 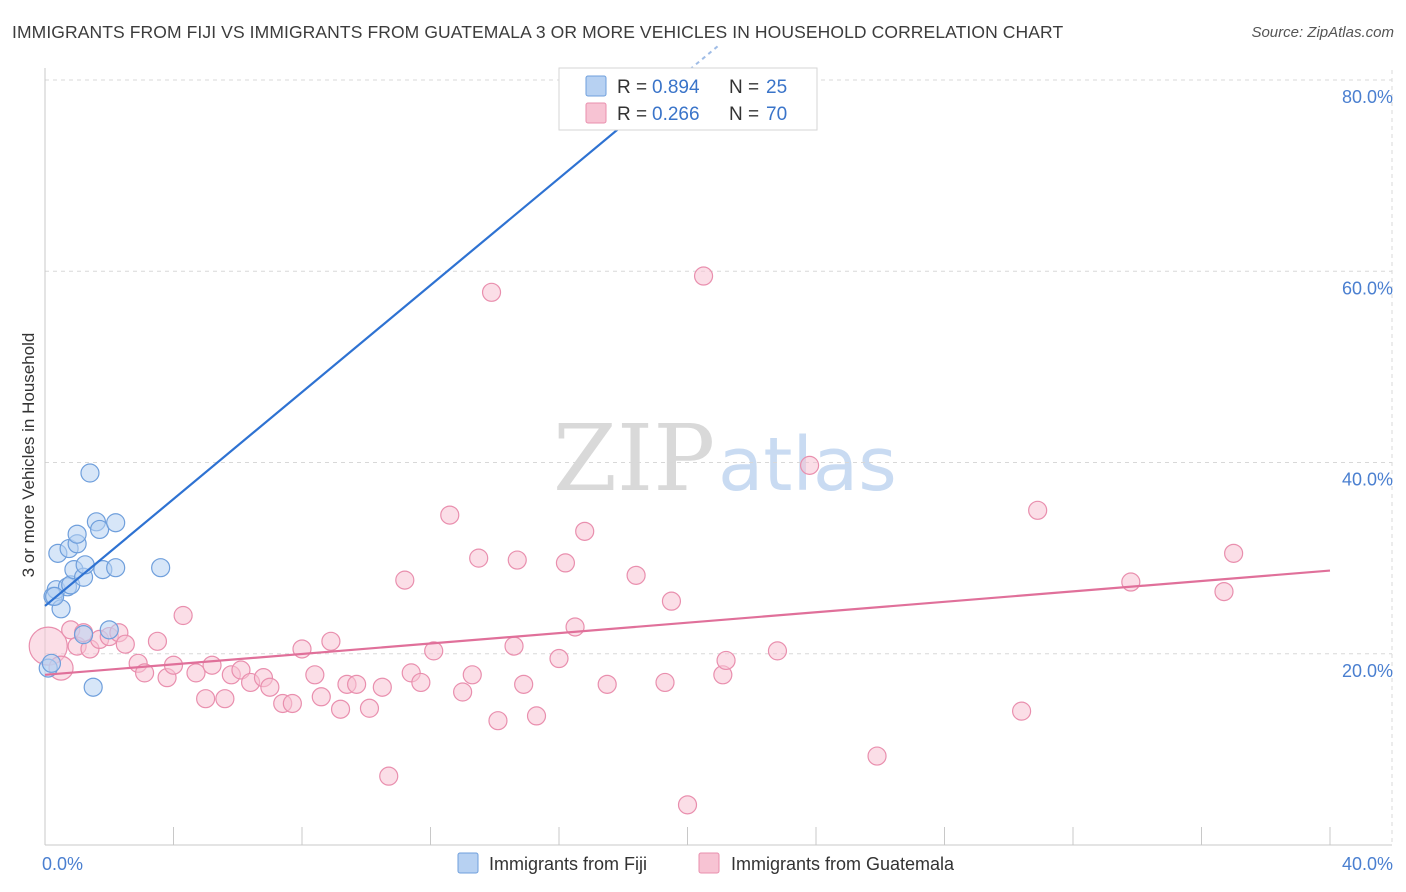 I want to click on correlation-legend: R = 0.894 N = 25 R = 0.266 N = 70, so click(x=688, y=99).